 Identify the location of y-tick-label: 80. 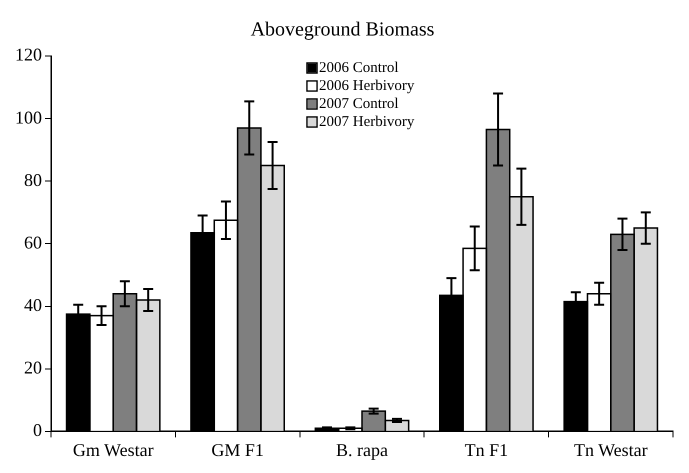
(33, 180).